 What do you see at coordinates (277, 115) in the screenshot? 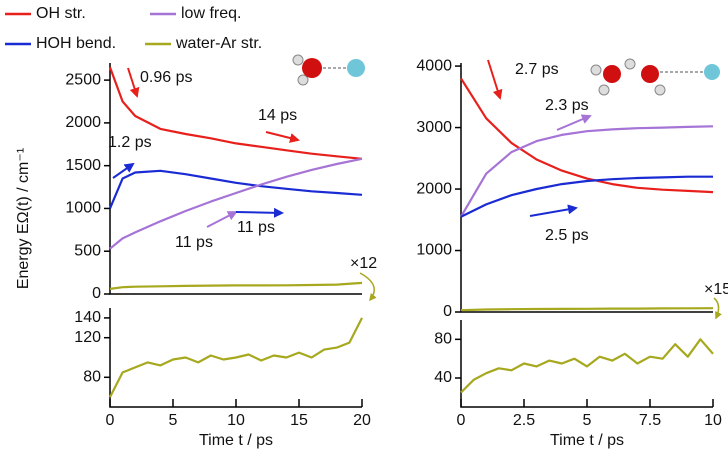
I see `annotation: 14 ps` at bounding box center [277, 115].